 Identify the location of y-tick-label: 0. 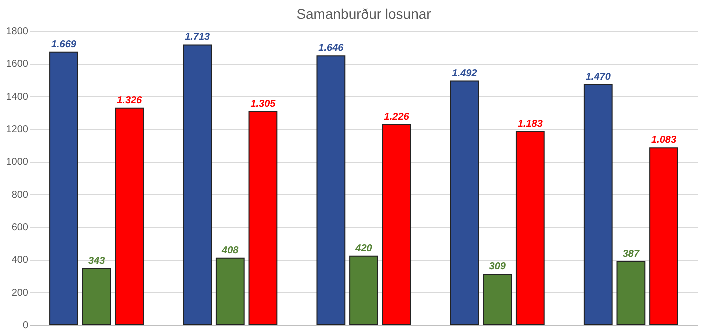
(25, 326).